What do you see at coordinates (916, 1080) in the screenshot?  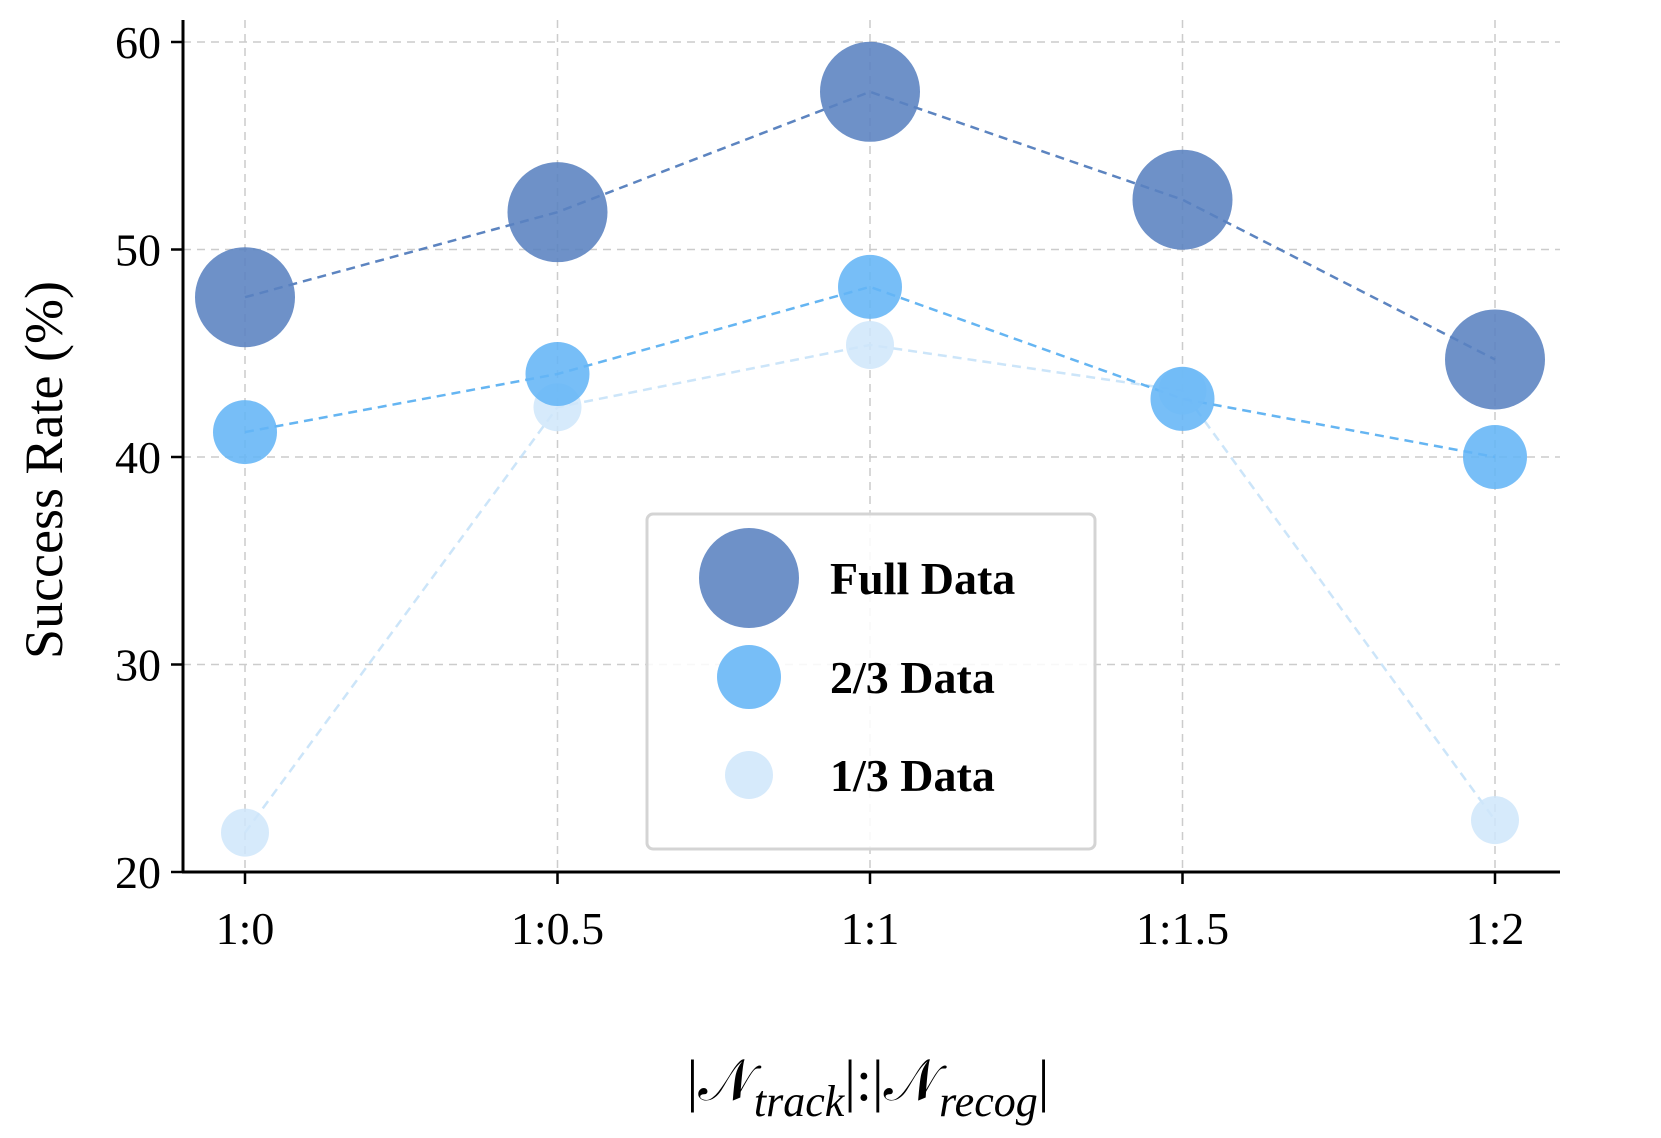 I see `x-axis-symbol-2: 𝒩` at bounding box center [916, 1080].